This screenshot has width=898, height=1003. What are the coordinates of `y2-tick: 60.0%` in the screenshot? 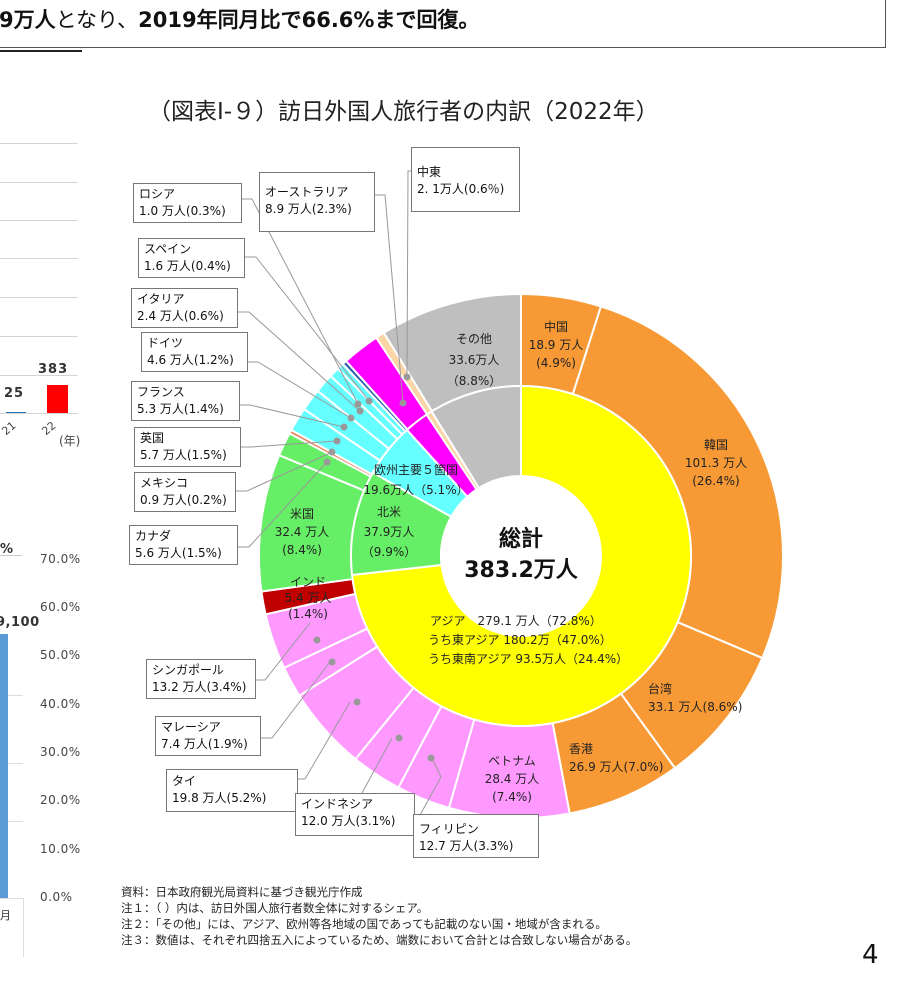 It's located at (60, 607).